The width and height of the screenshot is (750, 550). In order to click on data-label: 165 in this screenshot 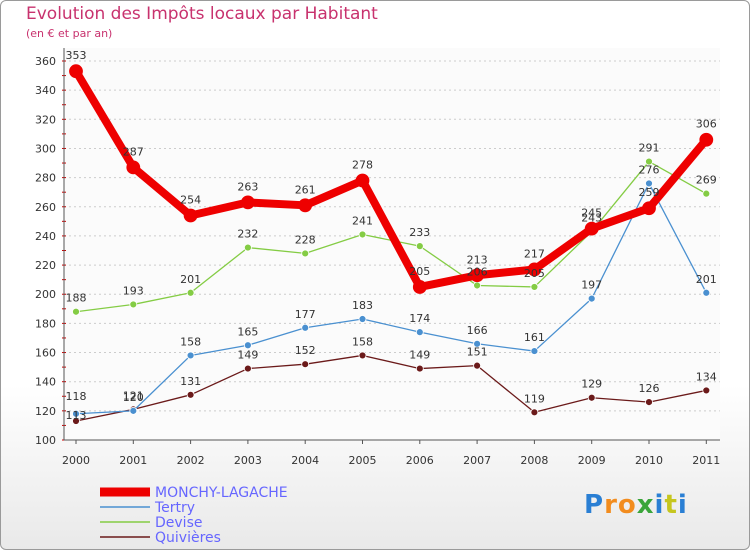, I will do `click(247, 331)`.